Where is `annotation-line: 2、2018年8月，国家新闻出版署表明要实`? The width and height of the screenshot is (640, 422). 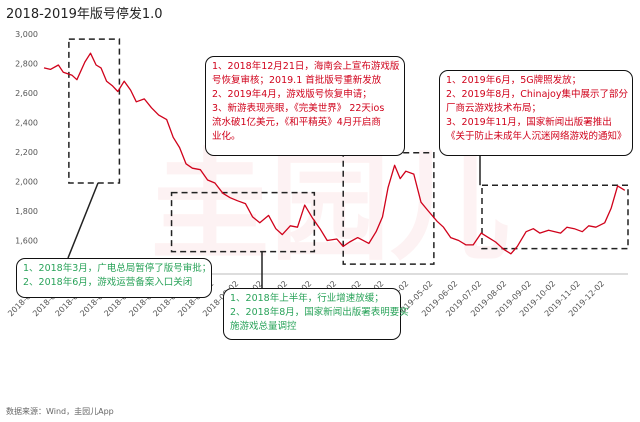 annotation-line: 2、2018年8月，国家新闻出版署表明要实 is located at coordinates (319, 312).